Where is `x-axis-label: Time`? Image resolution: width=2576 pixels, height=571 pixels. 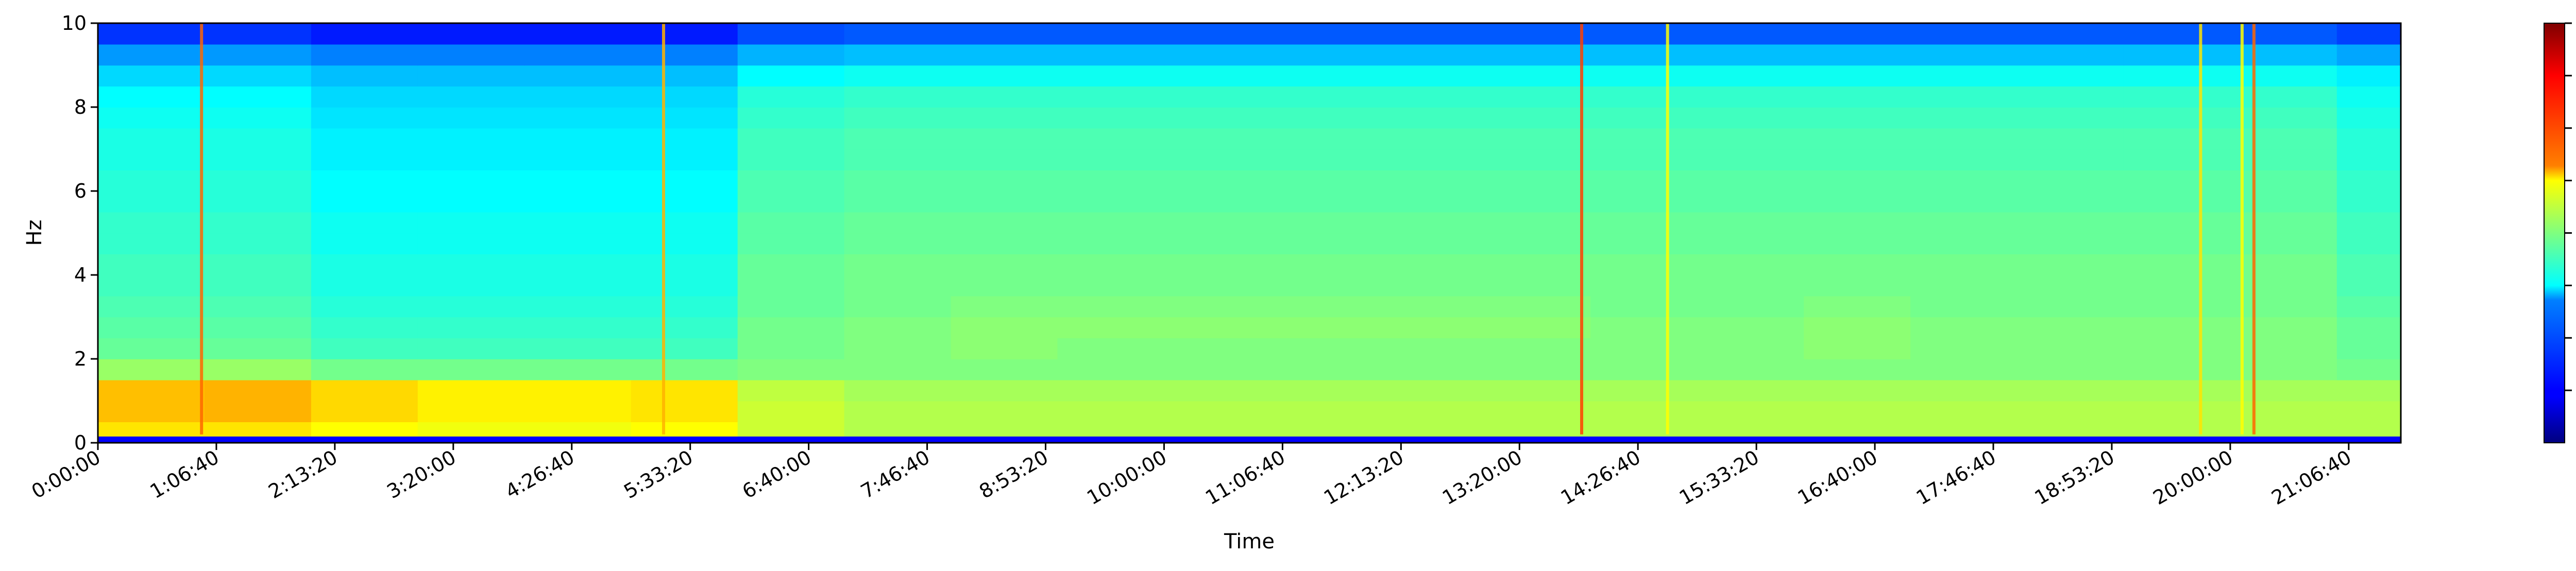
x-axis-label: Time is located at coordinates (1249, 541).